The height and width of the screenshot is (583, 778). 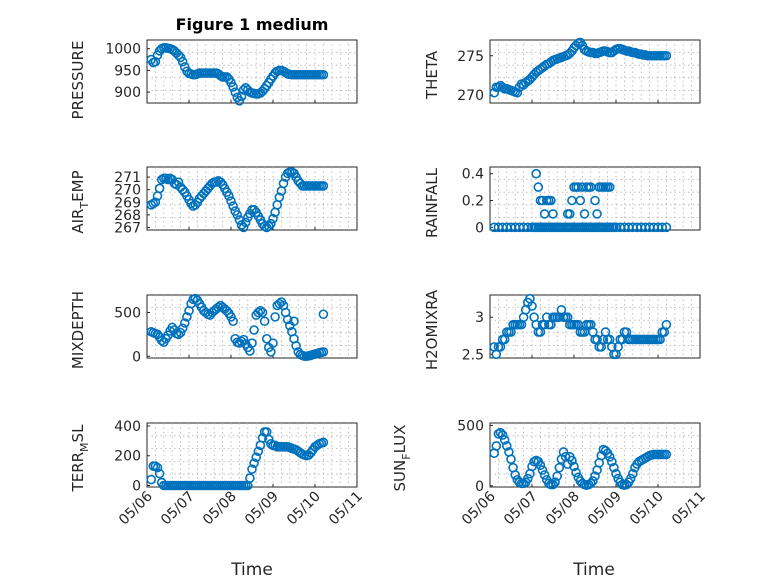 What do you see at coordinates (580, 67) in the screenshot?
I see `series-theta` at bounding box center [580, 67].